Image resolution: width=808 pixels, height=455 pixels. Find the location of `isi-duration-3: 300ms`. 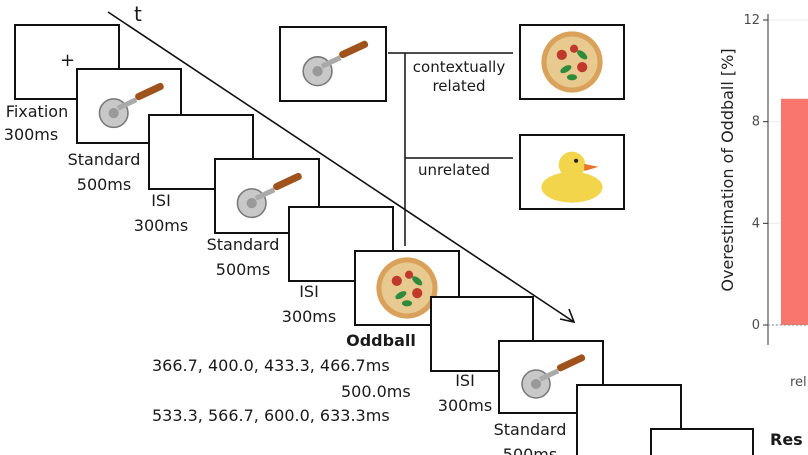

isi-duration-3: 300ms is located at coordinates (465, 405).